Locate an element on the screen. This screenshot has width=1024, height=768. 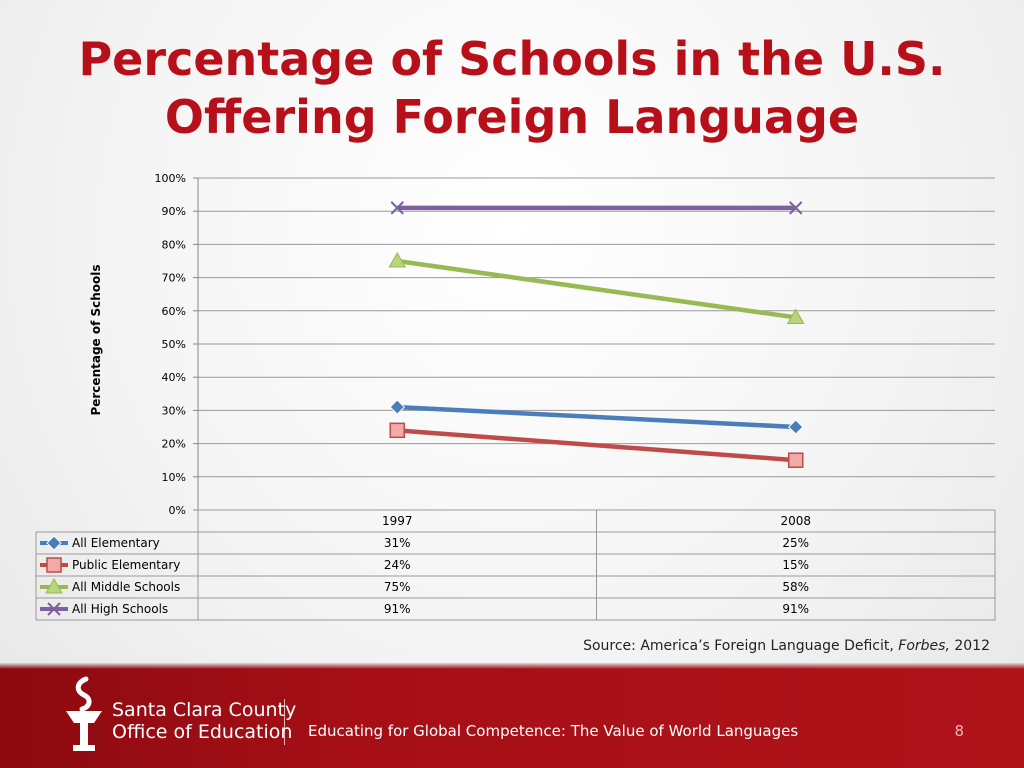
data-table-value: 31% is located at coordinates (397, 543).